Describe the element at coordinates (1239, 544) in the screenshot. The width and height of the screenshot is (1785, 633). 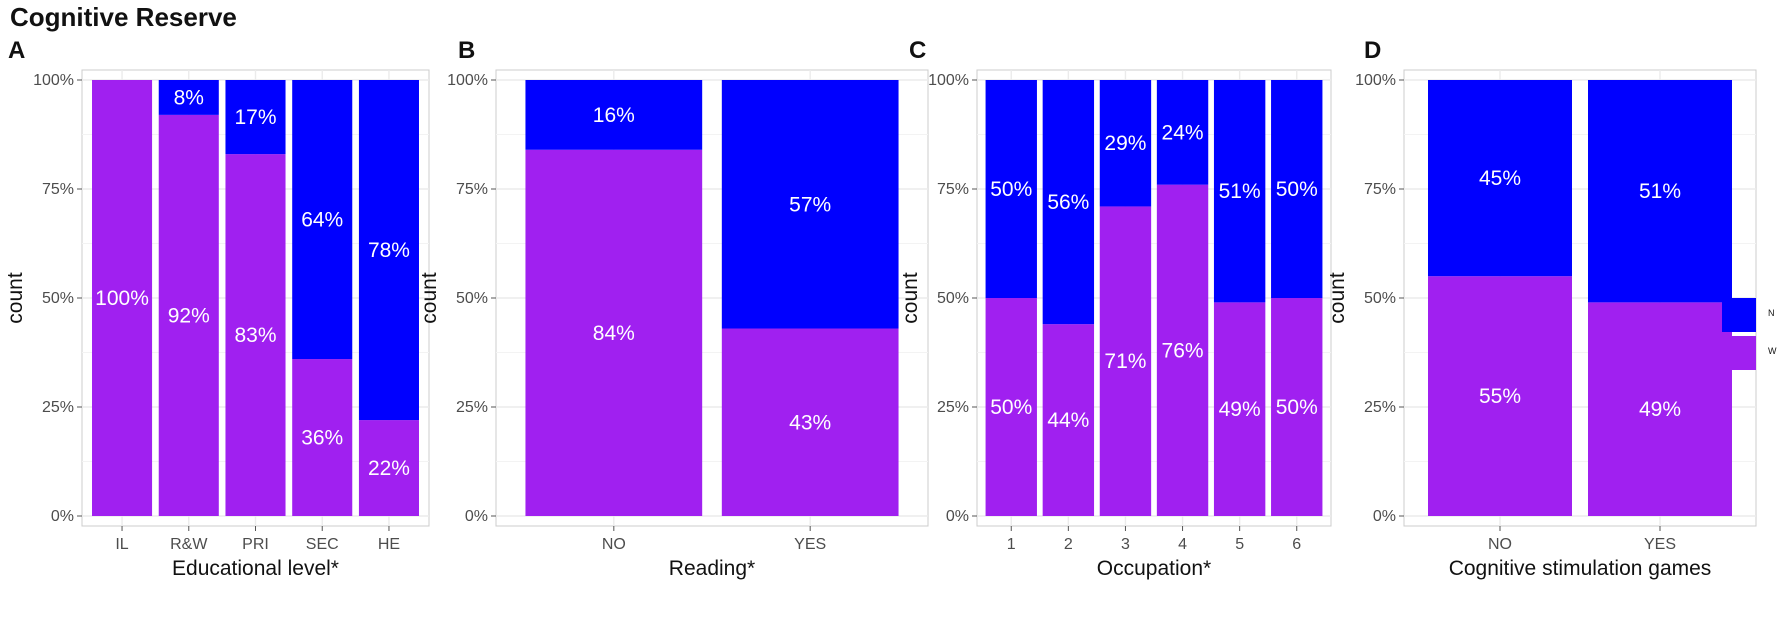
I see `x-tick-label-5: 5` at that location.